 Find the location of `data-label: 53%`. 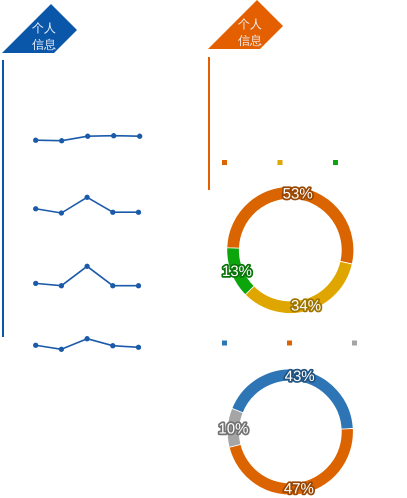

data-label: 53% is located at coordinates (297, 193).